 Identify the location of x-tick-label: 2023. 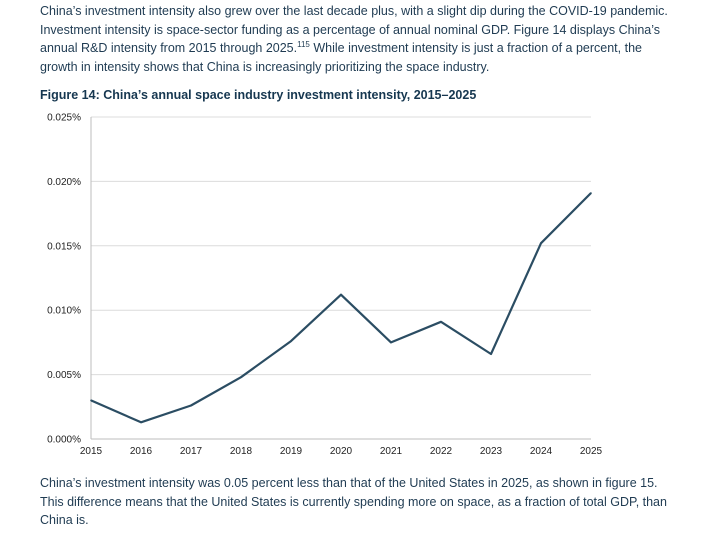
(491, 451).